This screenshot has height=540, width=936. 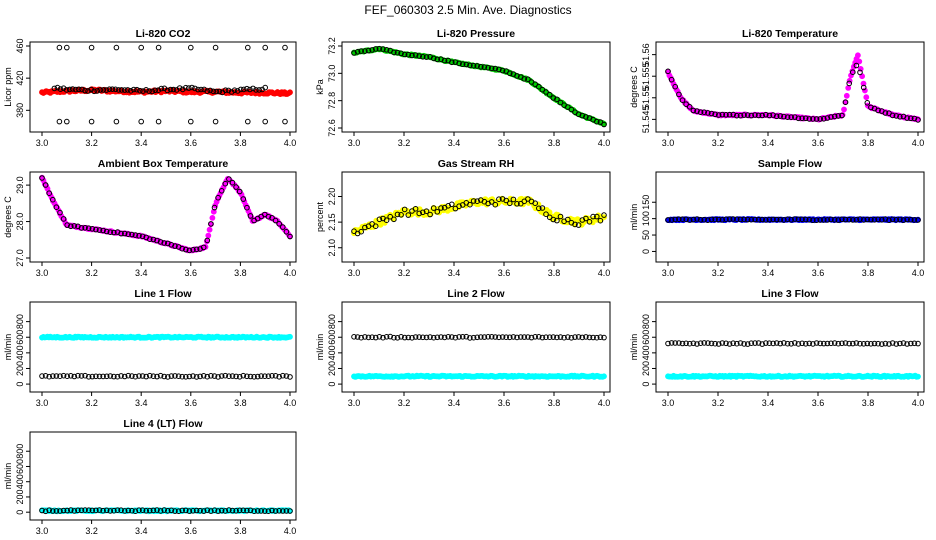 I want to click on x-tick-label: 3.4, so click(x=454, y=143).